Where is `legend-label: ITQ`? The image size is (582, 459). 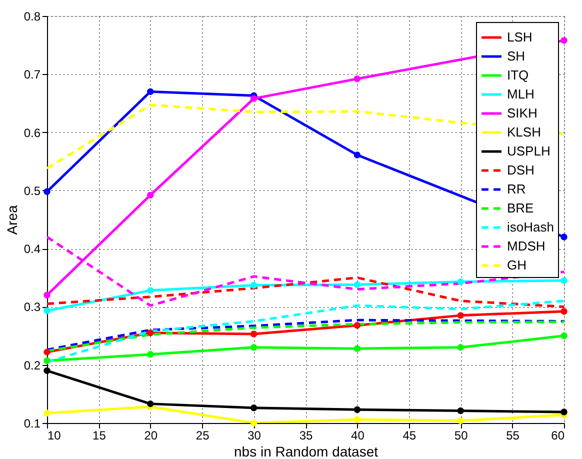 legend-label: ITQ is located at coordinates (518, 75).